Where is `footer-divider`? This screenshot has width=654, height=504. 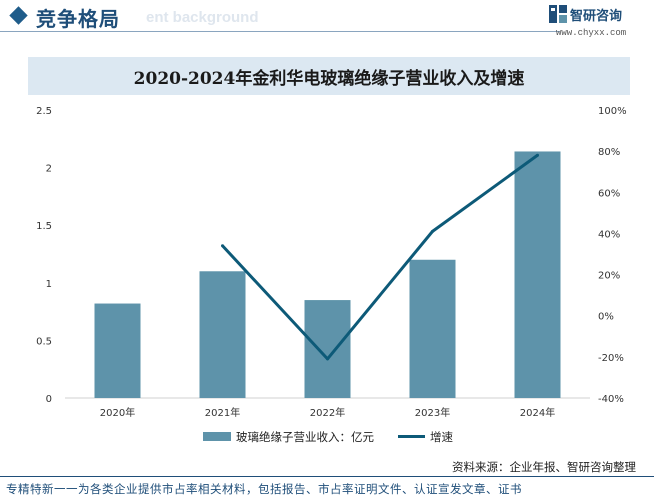 footer-divider is located at coordinates (327, 476).